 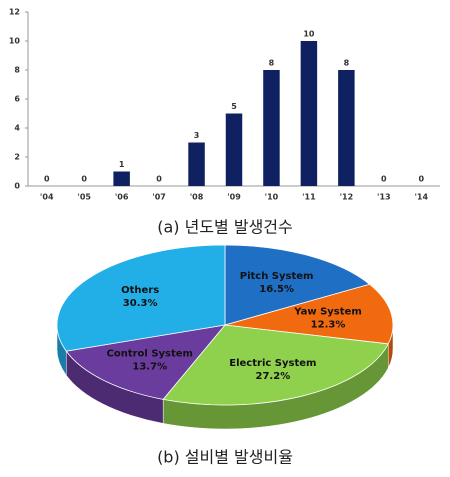 I want to click on x-tick-label: '08, so click(x=197, y=197).